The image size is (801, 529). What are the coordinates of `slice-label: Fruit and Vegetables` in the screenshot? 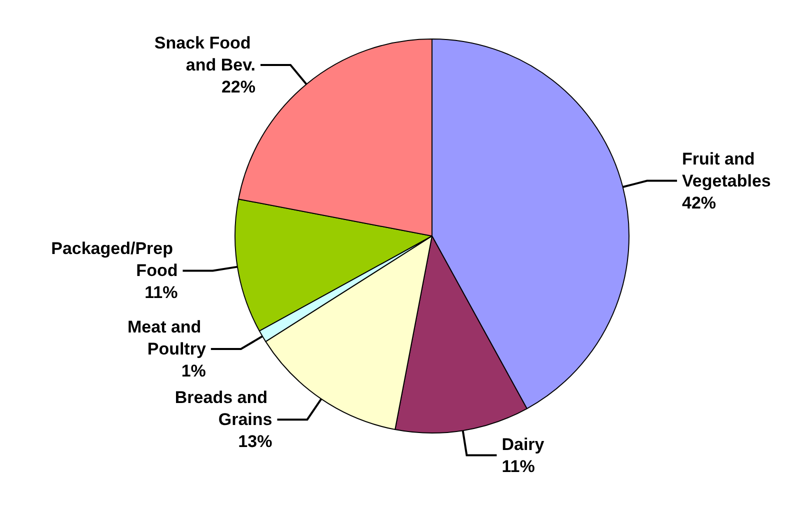 It's located at (726, 169).